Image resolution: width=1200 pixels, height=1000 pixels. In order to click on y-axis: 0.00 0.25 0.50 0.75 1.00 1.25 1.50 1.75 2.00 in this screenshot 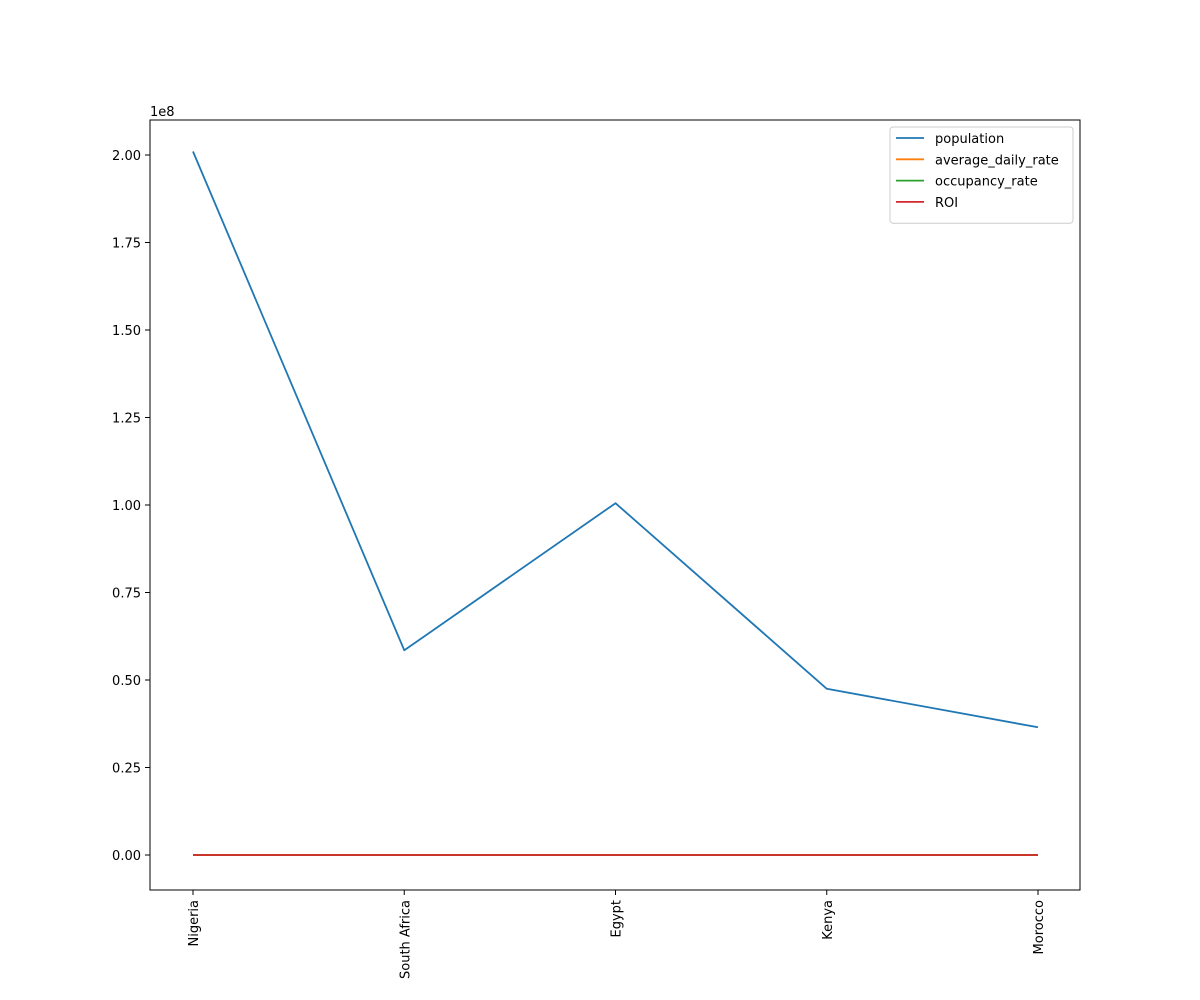, I will do `click(131, 506)`.